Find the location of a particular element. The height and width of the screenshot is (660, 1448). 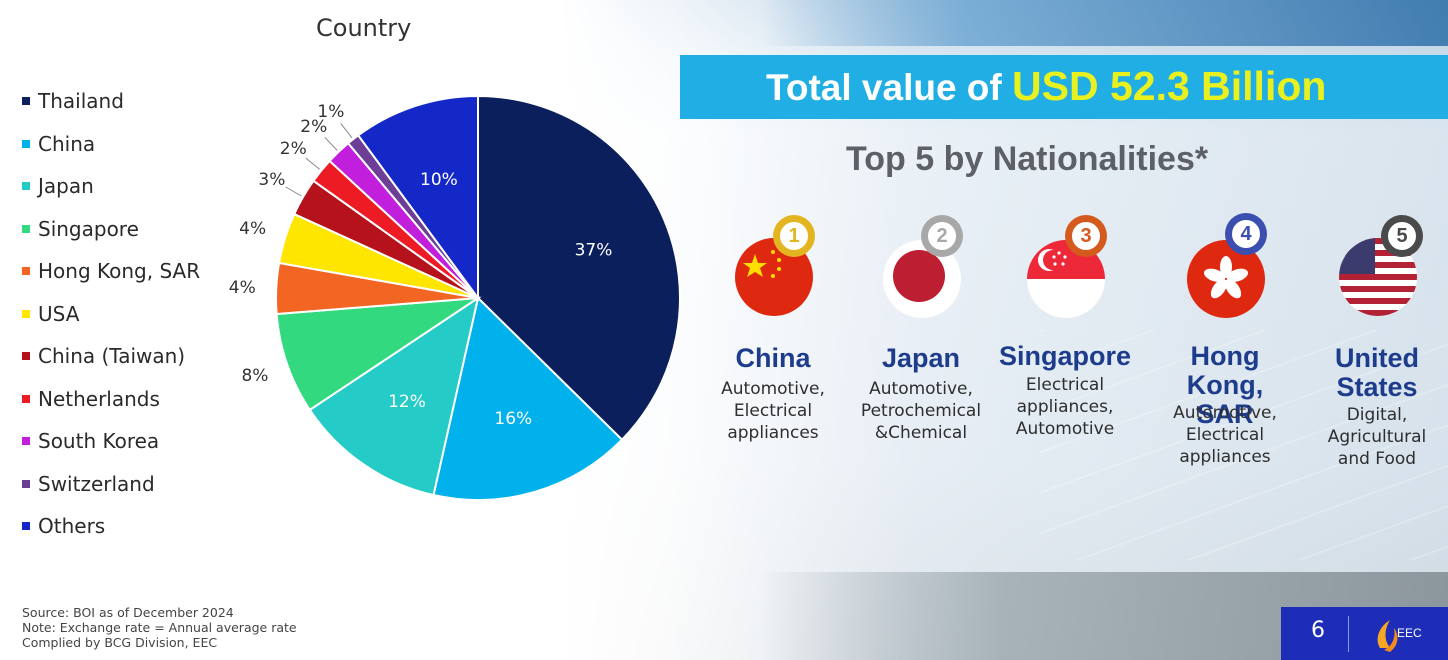

nationality-name-line: United is located at coordinates (1377, 358).